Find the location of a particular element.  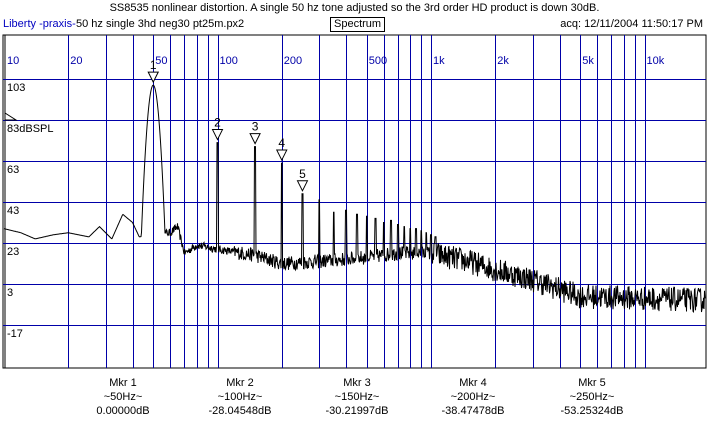

marker-value: -28.04548dB is located at coordinates (240, 411).